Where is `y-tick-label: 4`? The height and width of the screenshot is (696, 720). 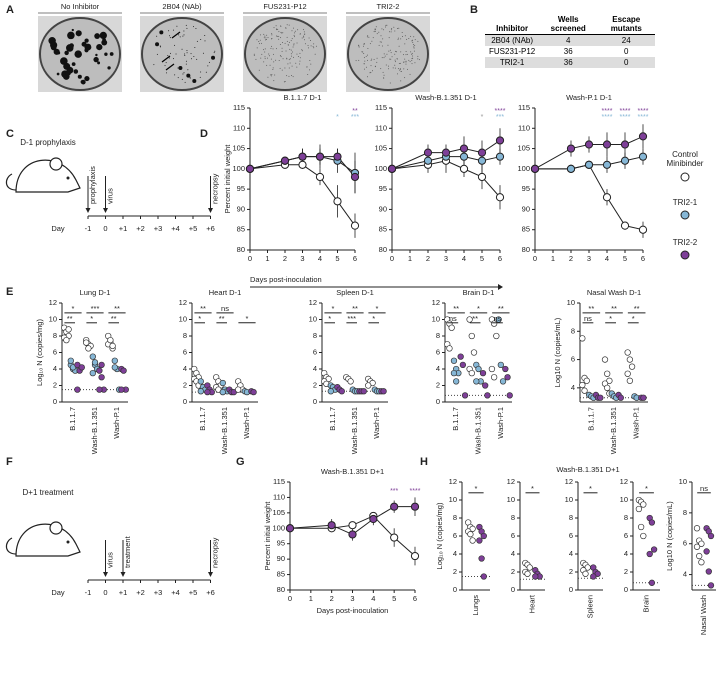
y-tick-label: 4 is located at coordinates (185, 368).